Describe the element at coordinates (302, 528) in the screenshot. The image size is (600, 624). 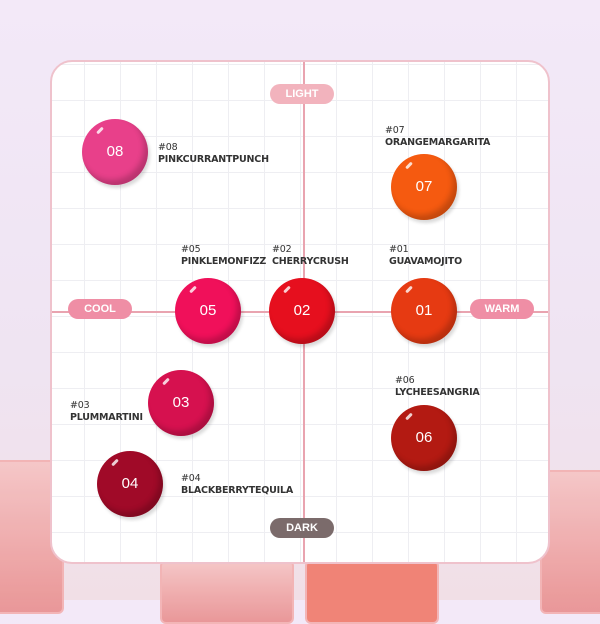
I see `axis-label-dark: DARK` at that location.